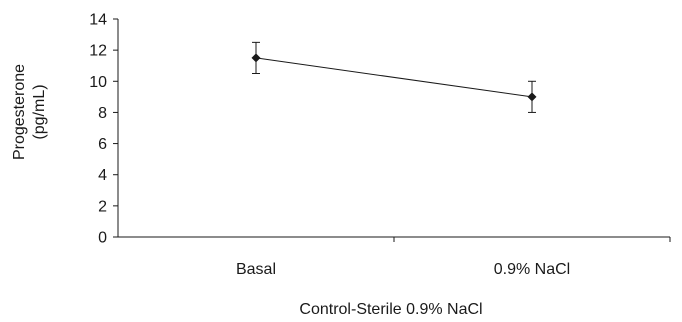 The image size is (682, 322). Describe the element at coordinates (453, 257) in the screenshot. I see `x-ticks: Basal 0.9% NaCl` at that location.